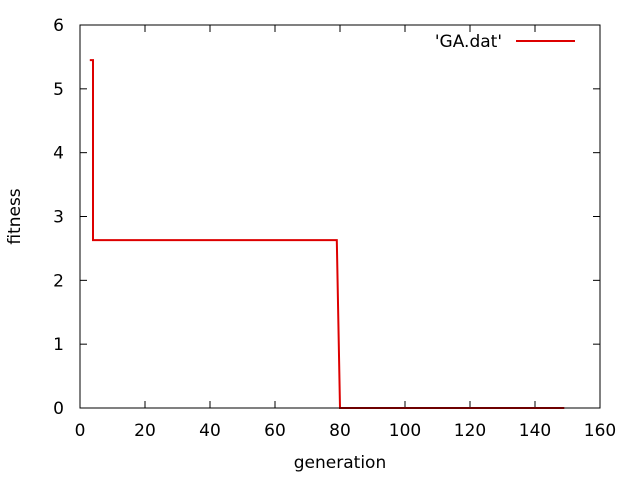  I want to click on y-tick-label: 3, so click(58, 218).